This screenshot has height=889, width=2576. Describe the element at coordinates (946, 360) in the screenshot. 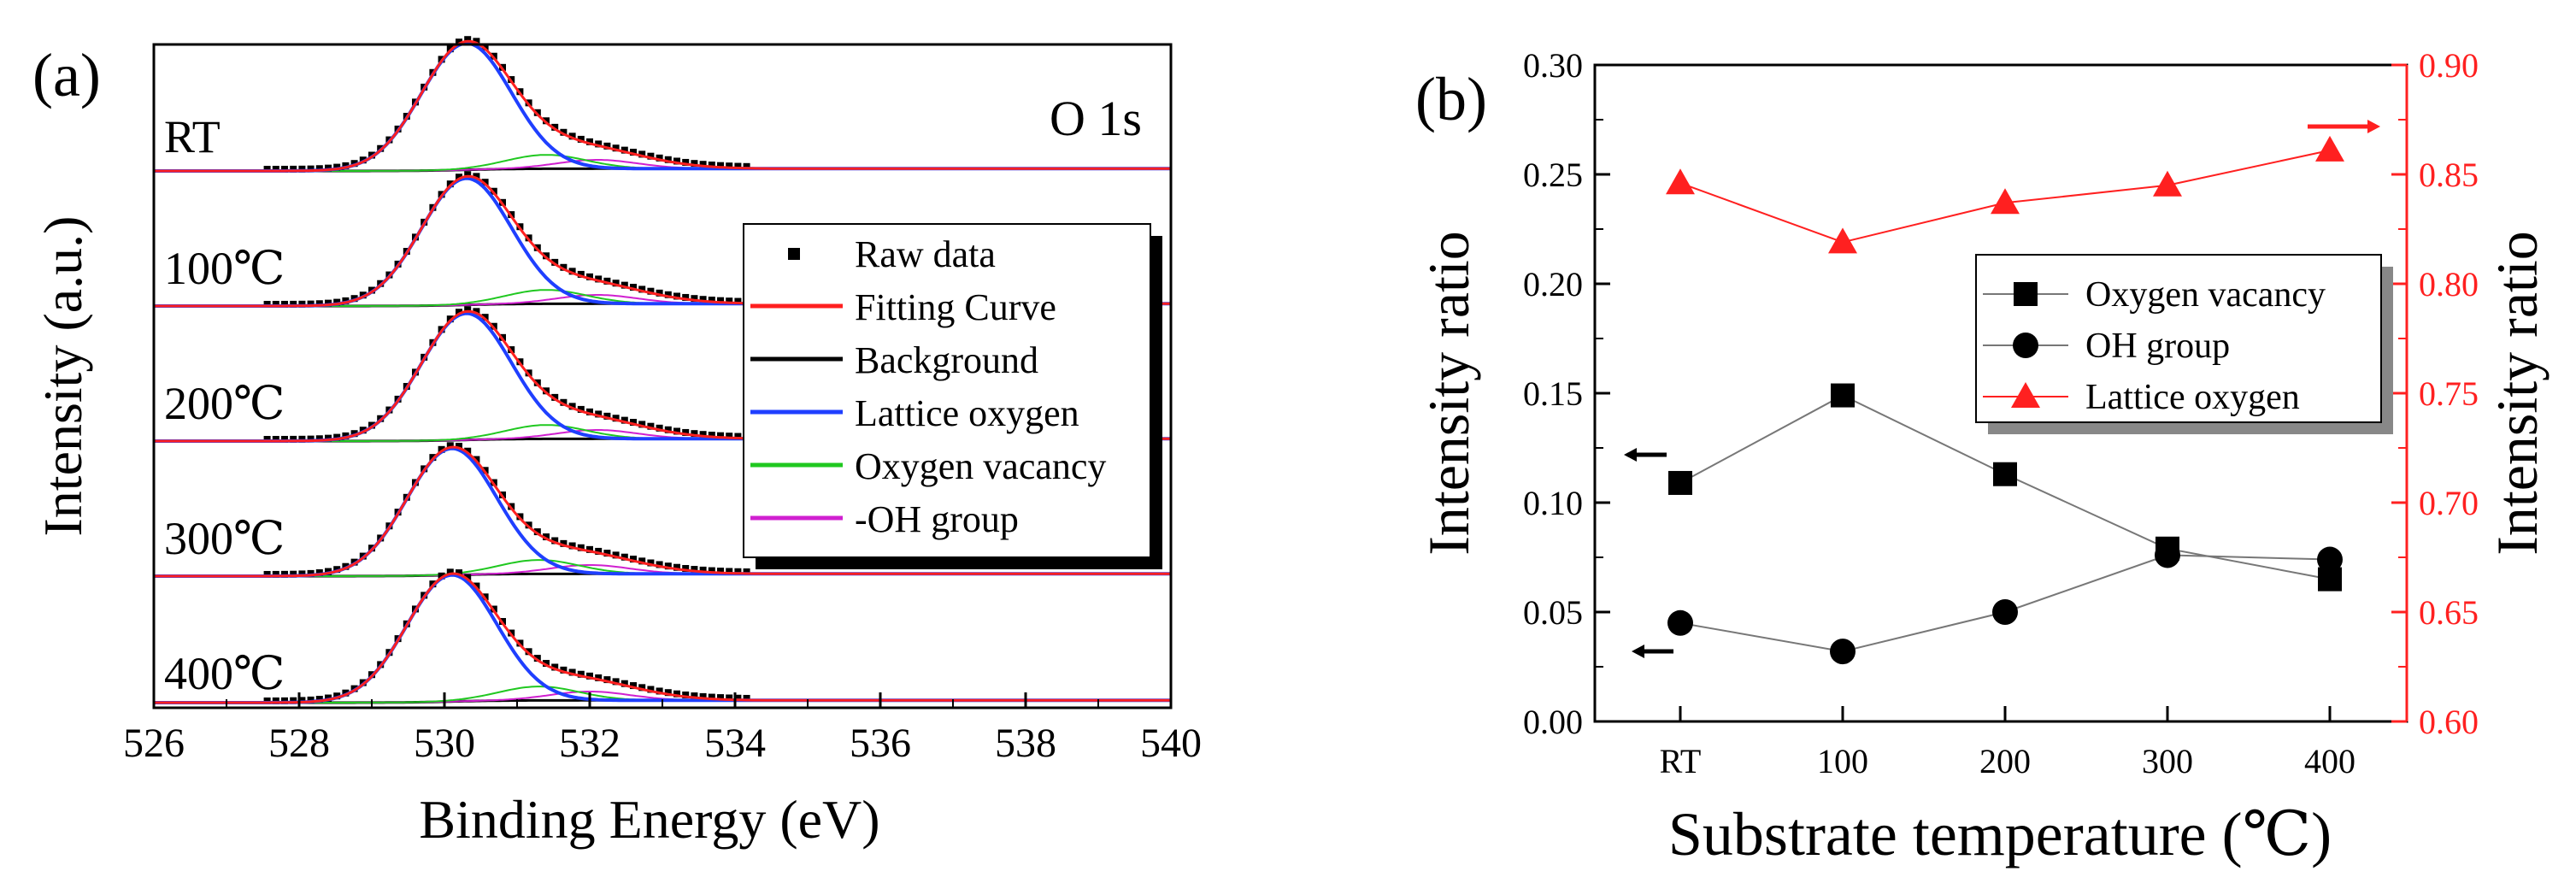

I see `legend-label: Background` at that location.